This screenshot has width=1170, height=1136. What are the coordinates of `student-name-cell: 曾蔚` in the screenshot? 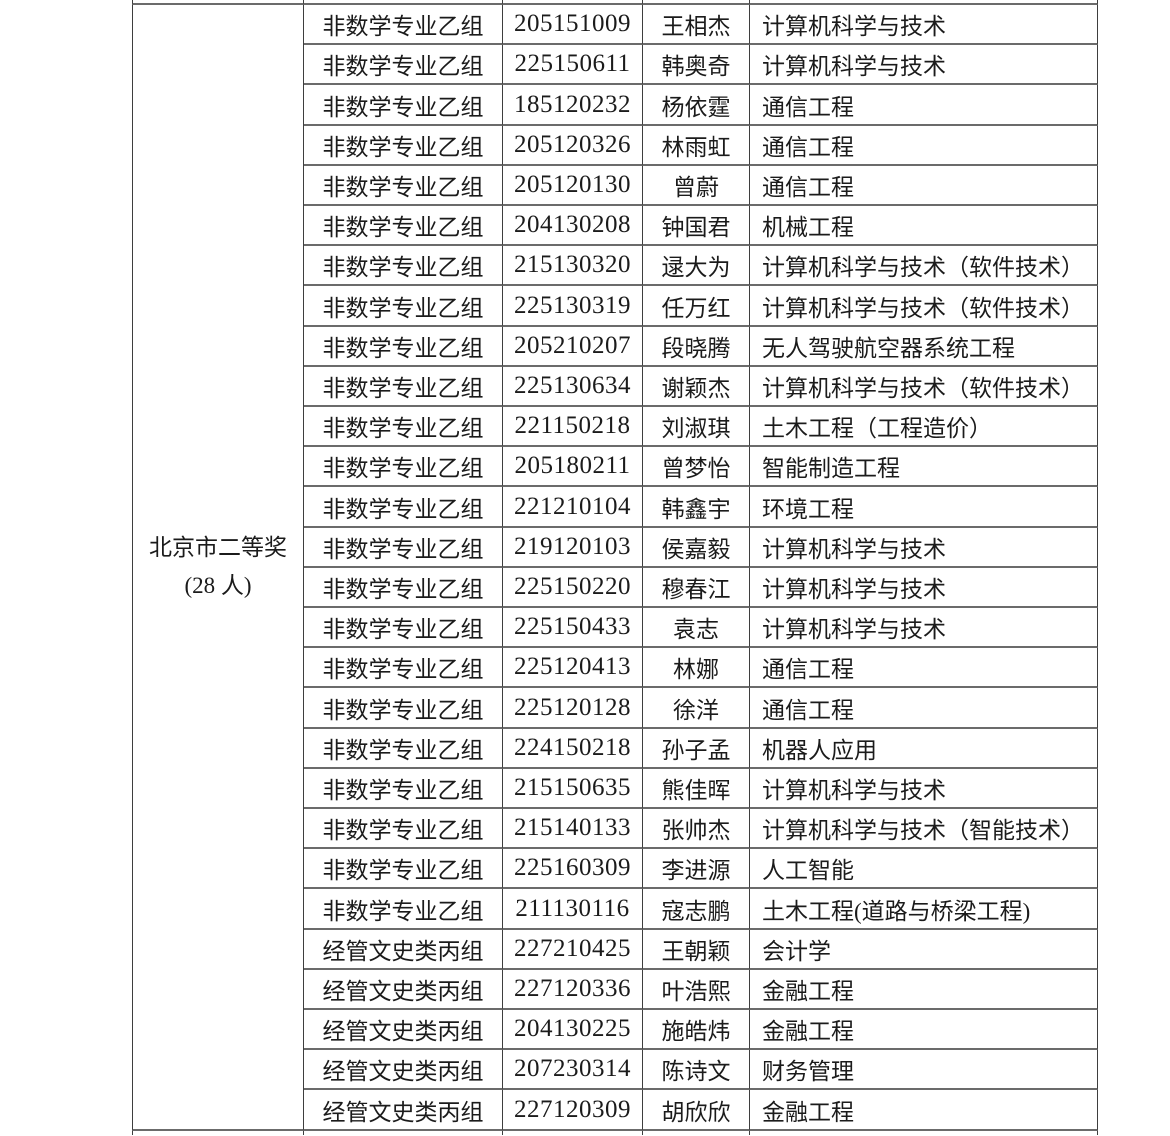 It's located at (696, 186).